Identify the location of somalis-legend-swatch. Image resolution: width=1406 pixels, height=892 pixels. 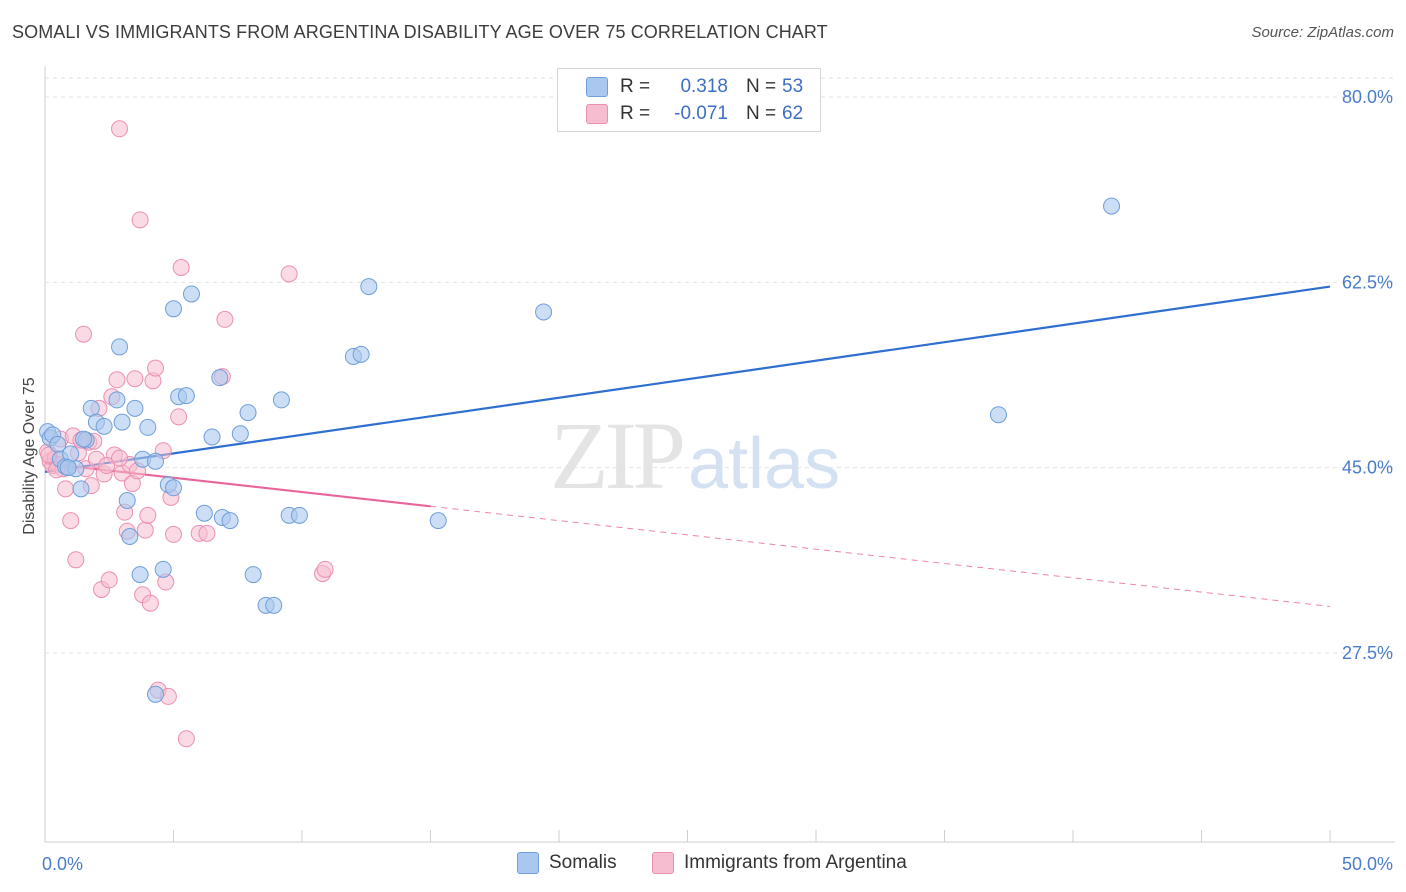
(528, 863).